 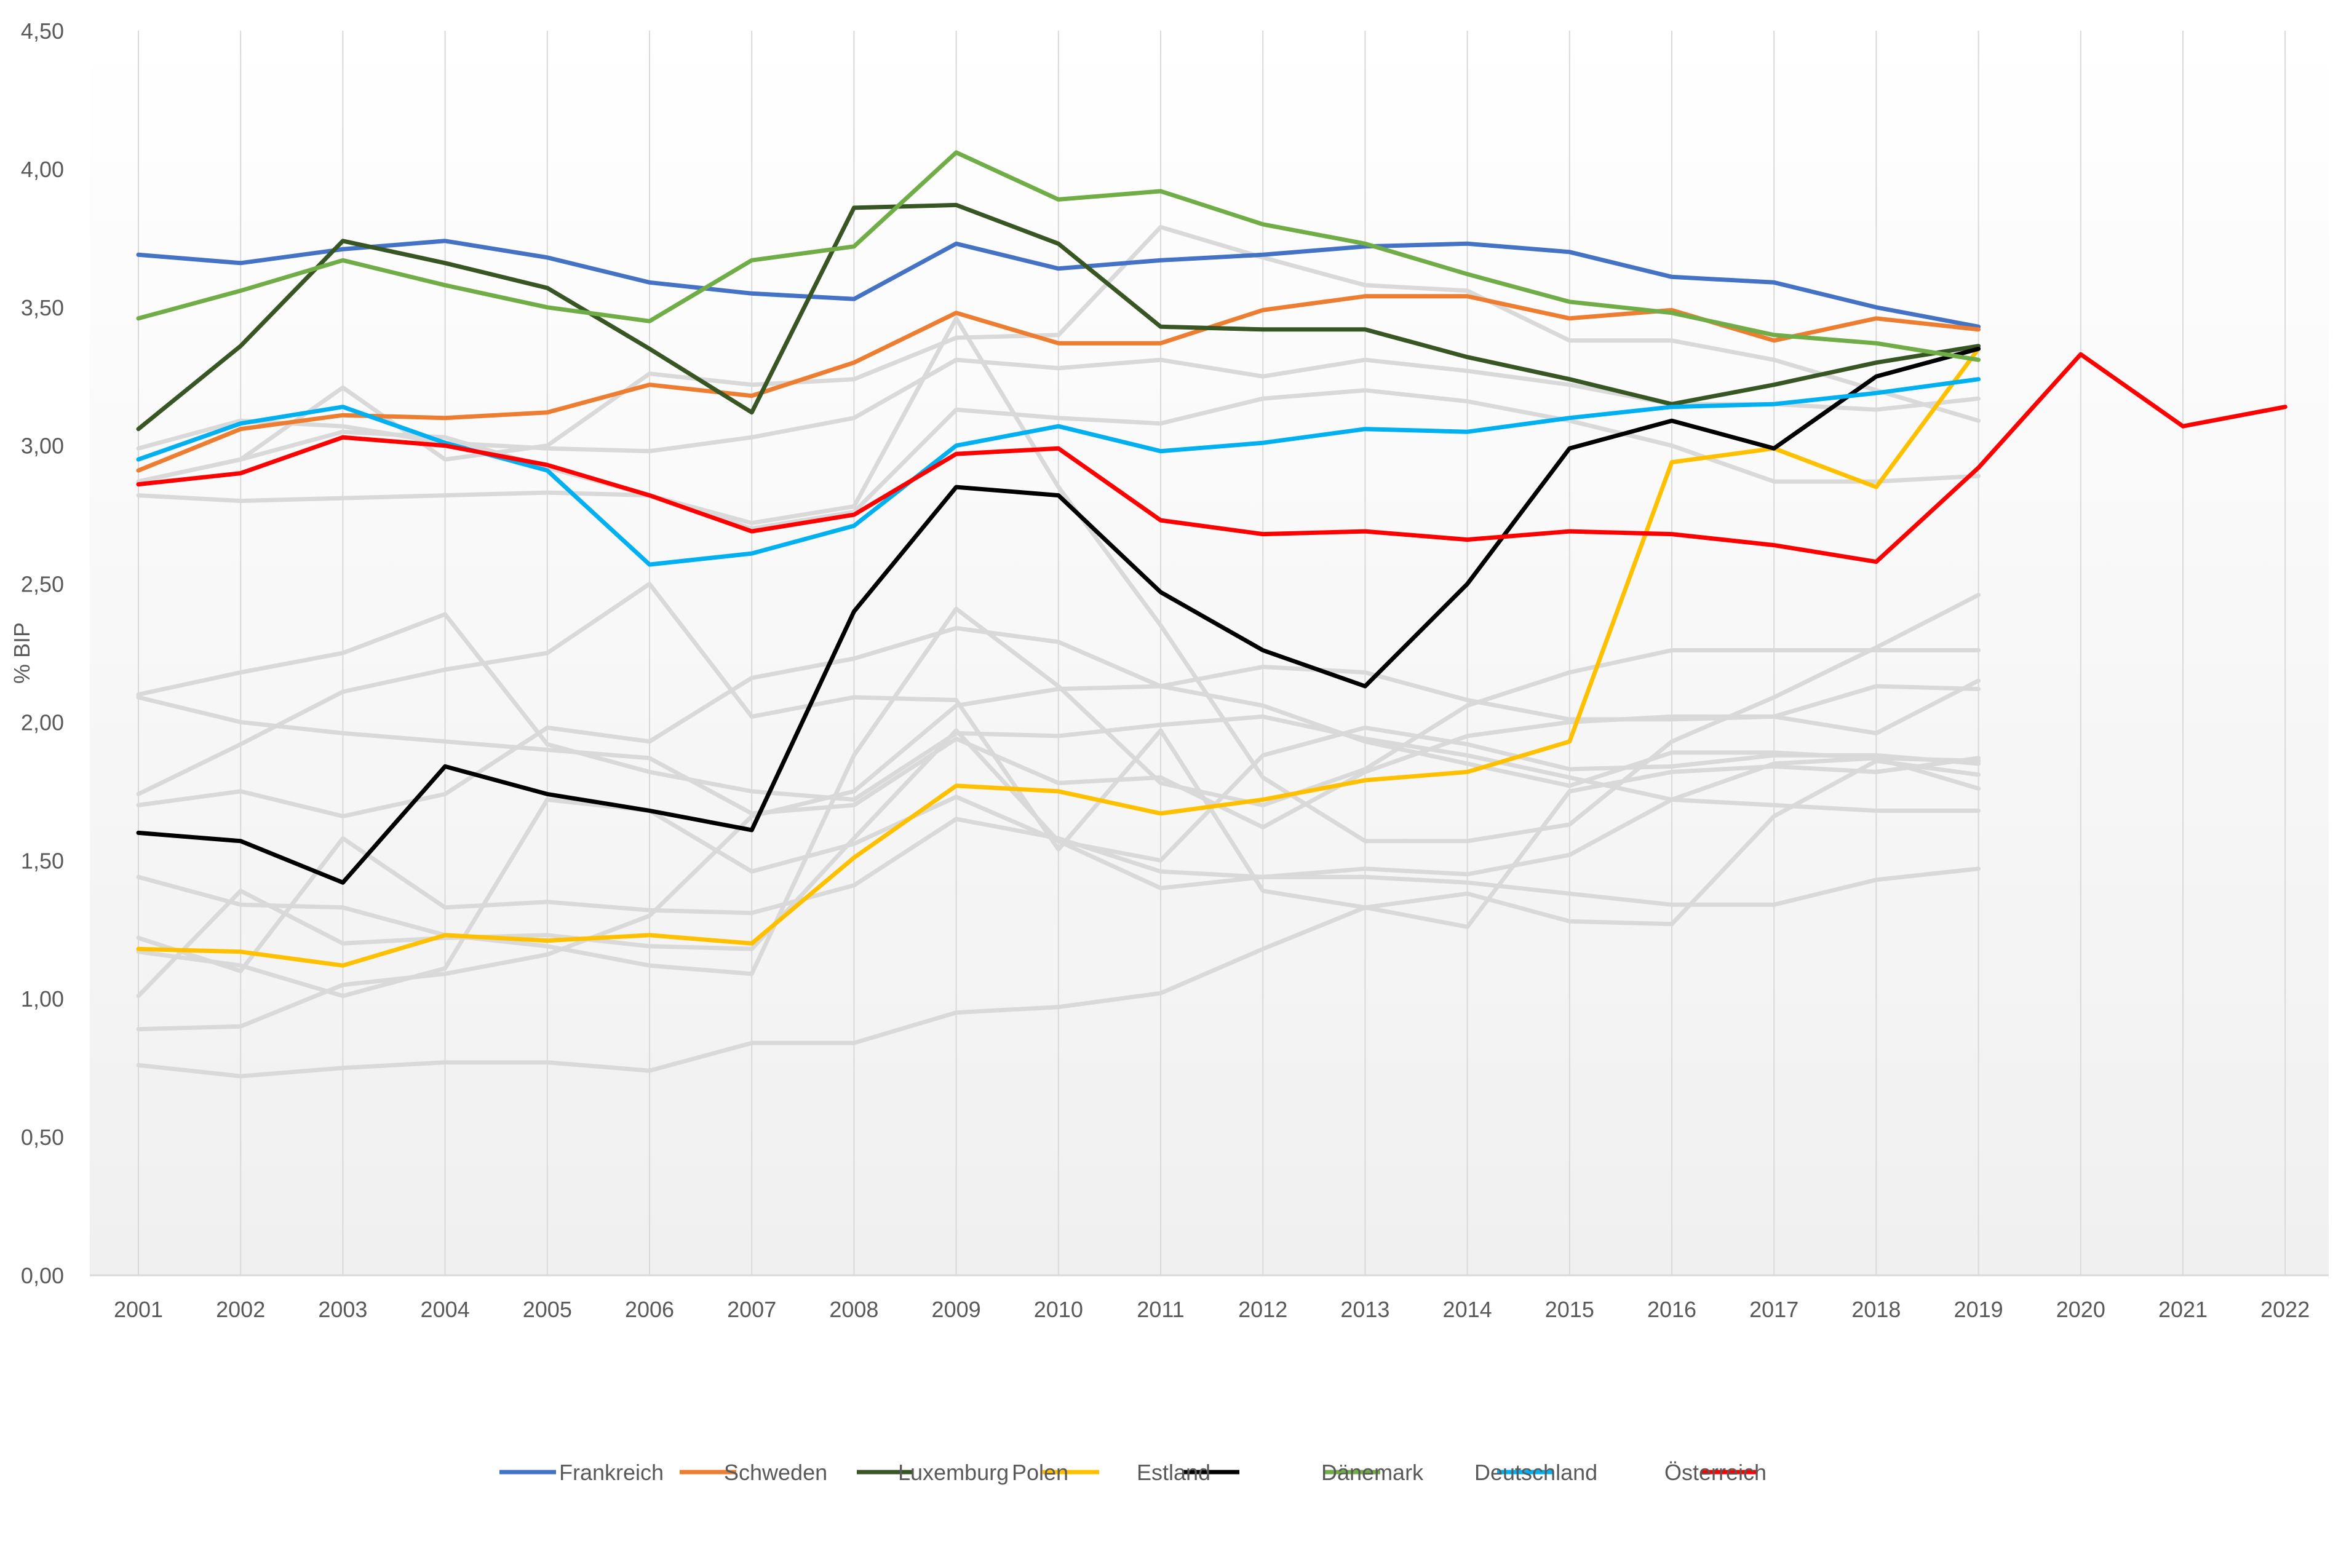 I want to click on legend-label-oesterreich: Österreich, so click(x=1715, y=1472).